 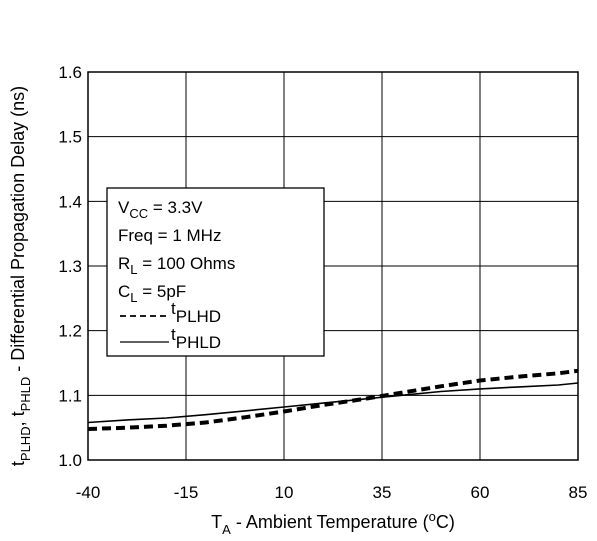 What do you see at coordinates (332, 492) in the screenshot?
I see `x-tick-labels: -40 -15 10 35 60 85` at bounding box center [332, 492].